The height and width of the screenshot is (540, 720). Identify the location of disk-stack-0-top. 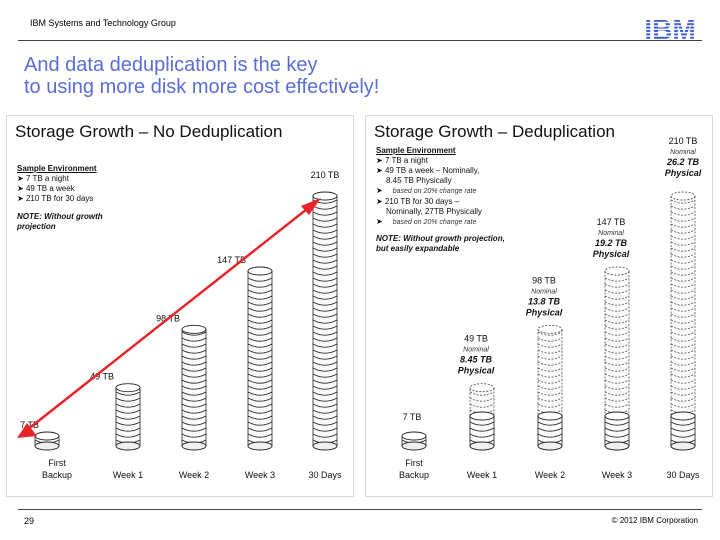
(47, 436).